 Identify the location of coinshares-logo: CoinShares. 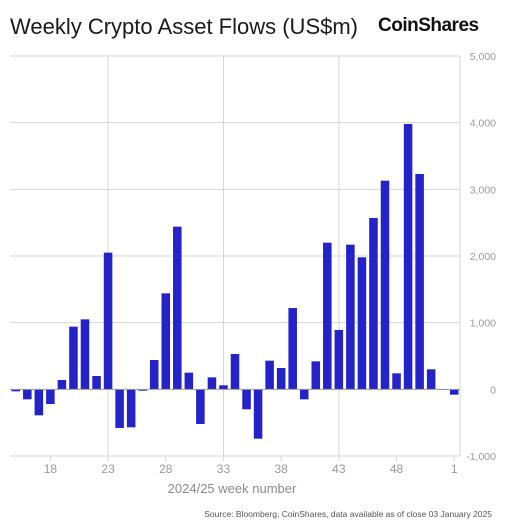
(428, 25).